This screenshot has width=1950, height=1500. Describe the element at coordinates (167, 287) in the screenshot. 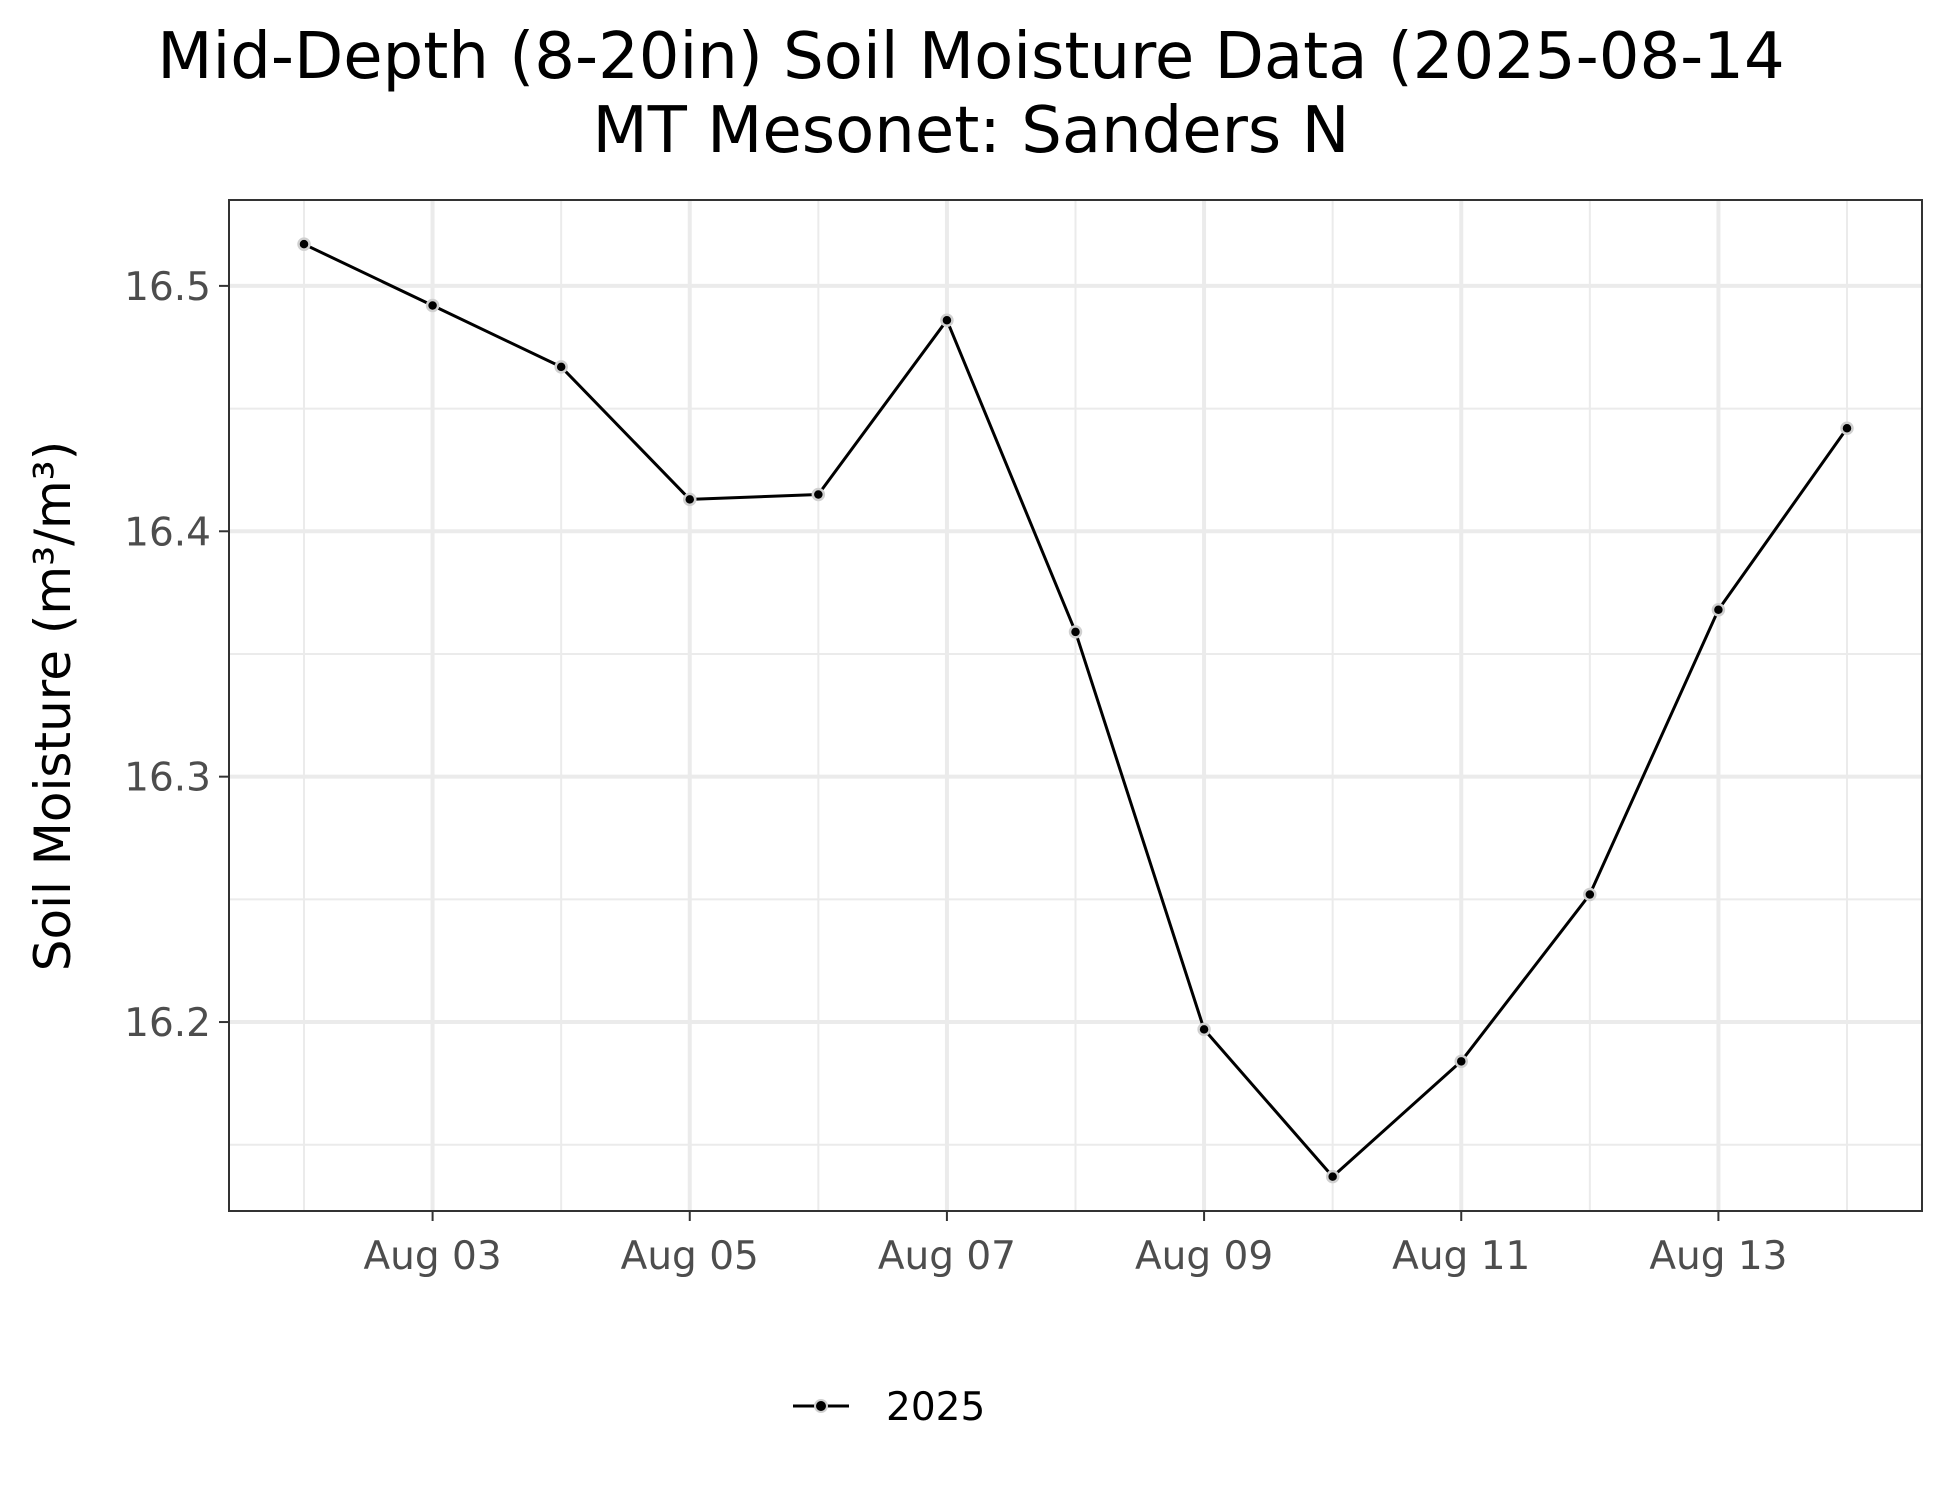

I see `y-tick-label: 16.5` at that location.